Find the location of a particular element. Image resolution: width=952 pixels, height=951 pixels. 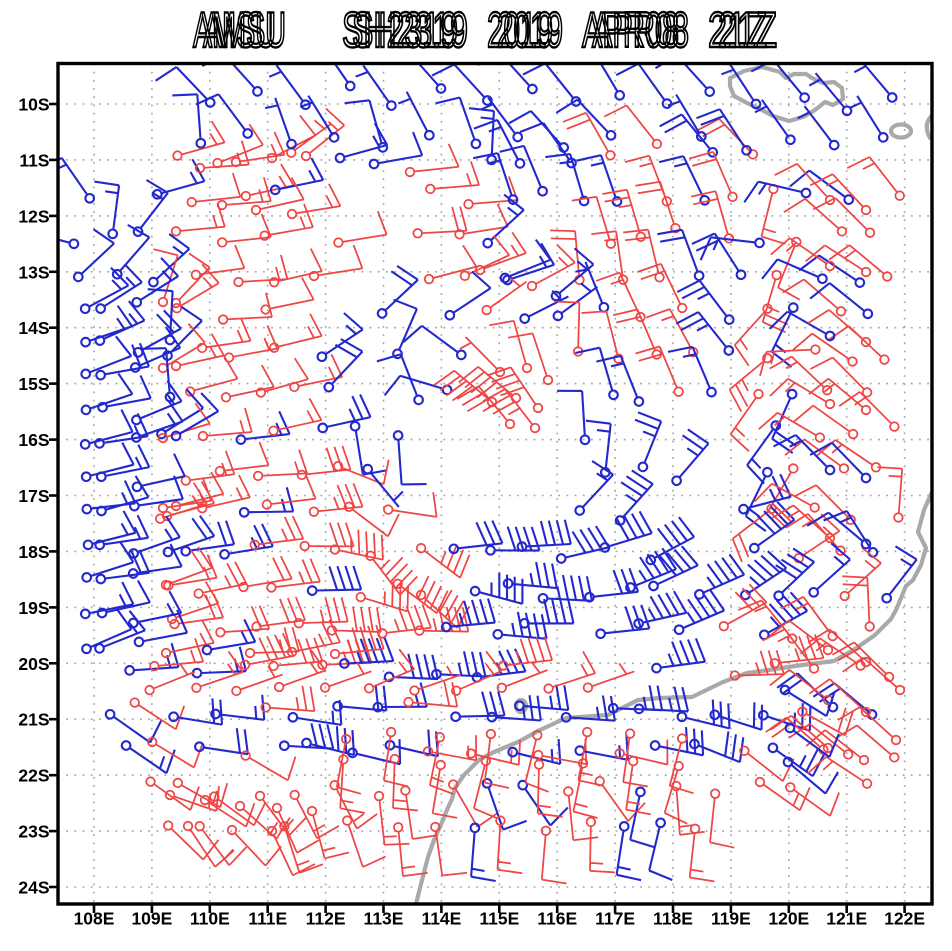

svg-text: 17S is located at coordinates (33, 496).